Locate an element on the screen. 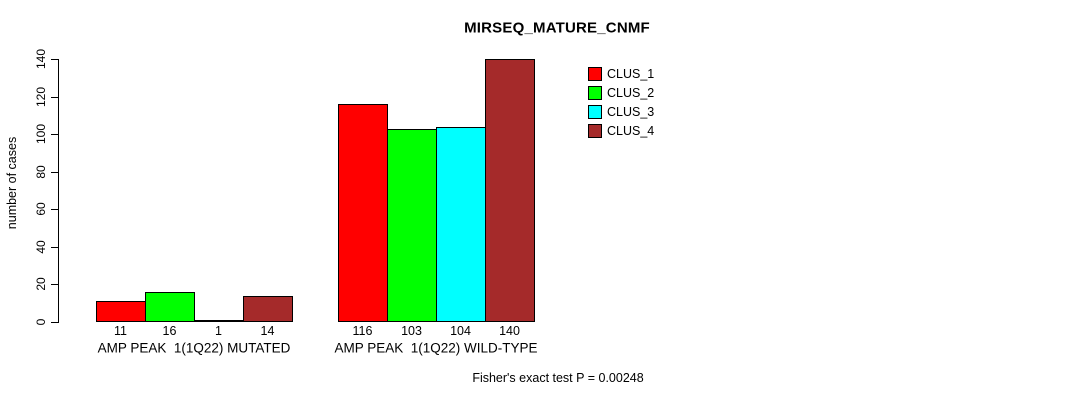 This screenshot has width=1090, height=400. fisher-test-annotation: Fisher's exact test P = 0.00248 is located at coordinates (558, 378).